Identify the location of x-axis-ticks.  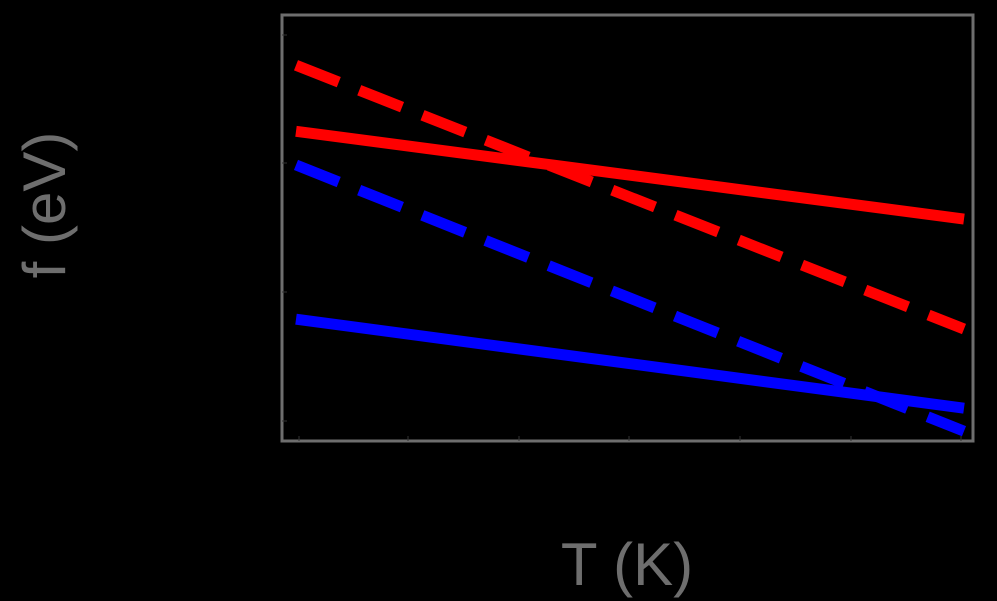
(630, 438).